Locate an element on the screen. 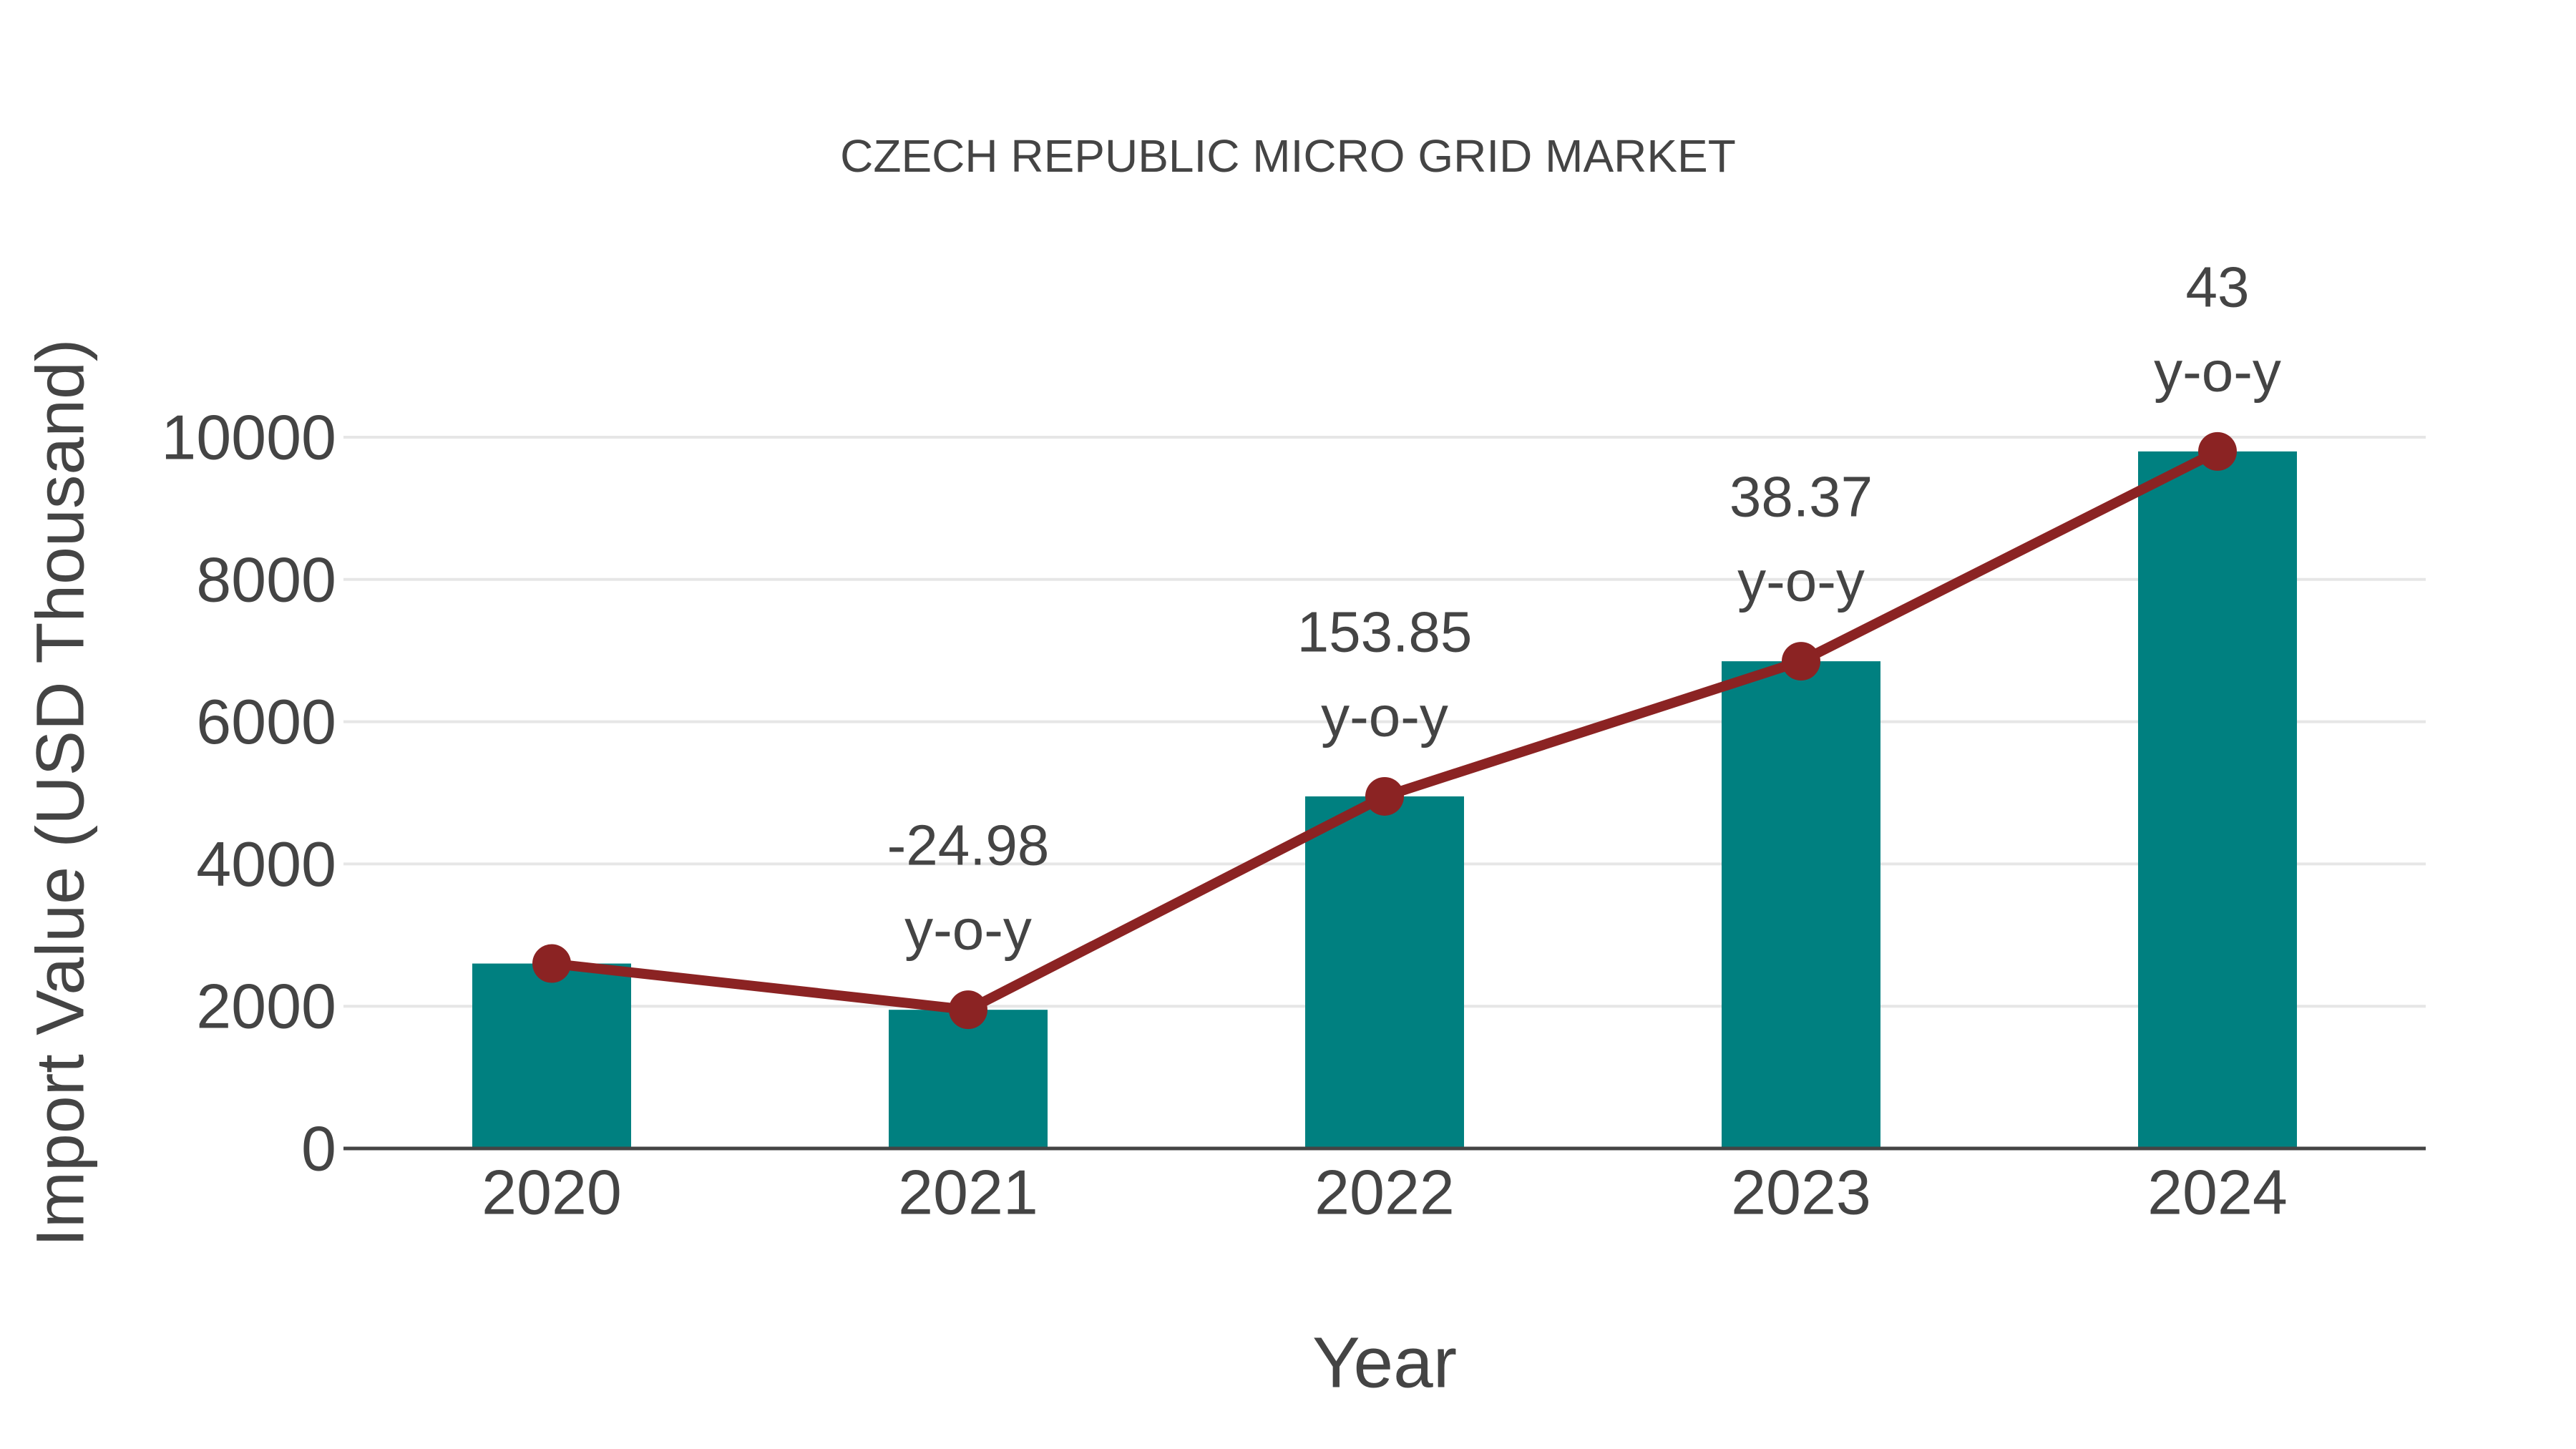  x-axis-title: Year is located at coordinates (1385, 1362).